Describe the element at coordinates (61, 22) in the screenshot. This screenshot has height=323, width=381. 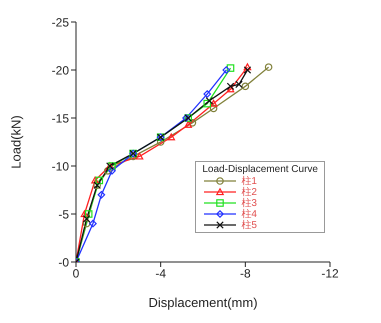
I see `y-tick-label: -25` at that location.